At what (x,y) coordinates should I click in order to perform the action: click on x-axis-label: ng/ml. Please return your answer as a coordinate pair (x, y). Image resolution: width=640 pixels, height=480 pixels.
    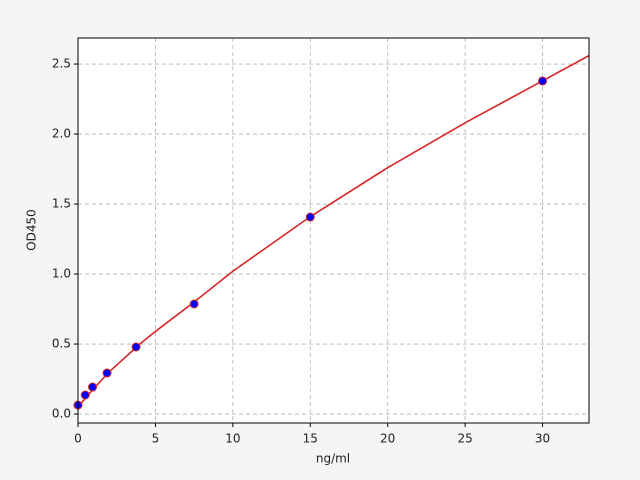
    Looking at the image, I should click on (333, 459).